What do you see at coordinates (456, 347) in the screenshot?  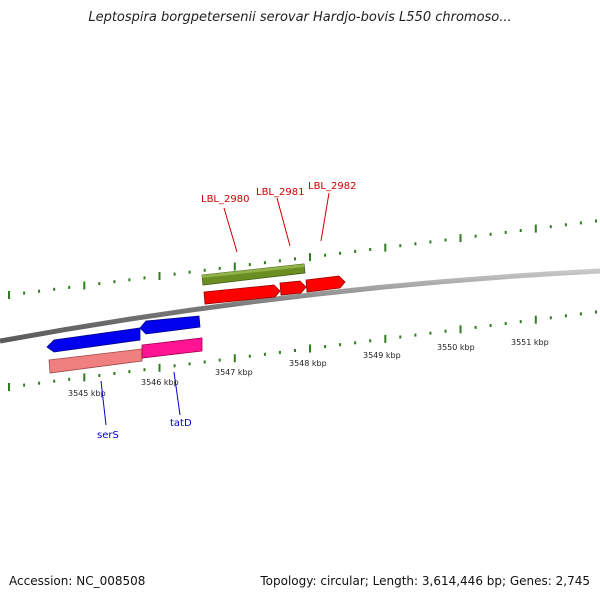 I see `tick-label-3550: 3550 kbp` at bounding box center [456, 347].